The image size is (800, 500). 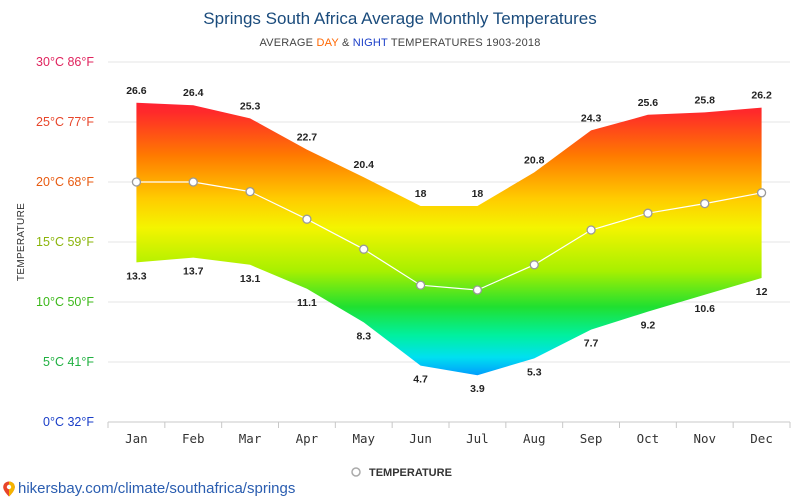 What do you see at coordinates (449, 434) in the screenshot?
I see `x-axis-ticks: Jan Feb Mar Apr May Jun Jul Aug Sep Oct Nov Dec` at bounding box center [449, 434].